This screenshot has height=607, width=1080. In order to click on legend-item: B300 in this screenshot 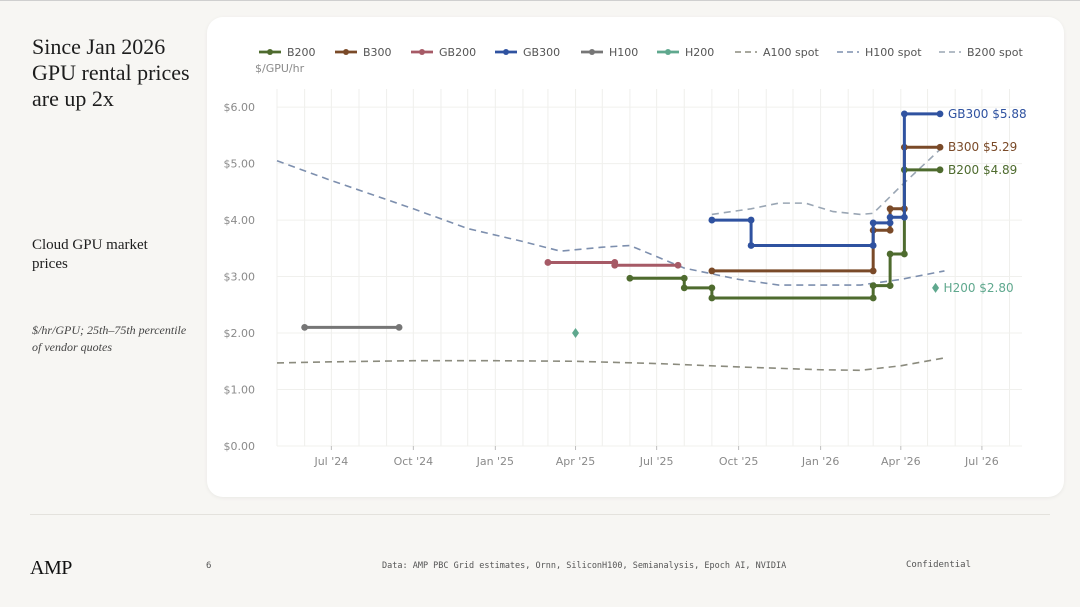, I will do `click(363, 52)`.